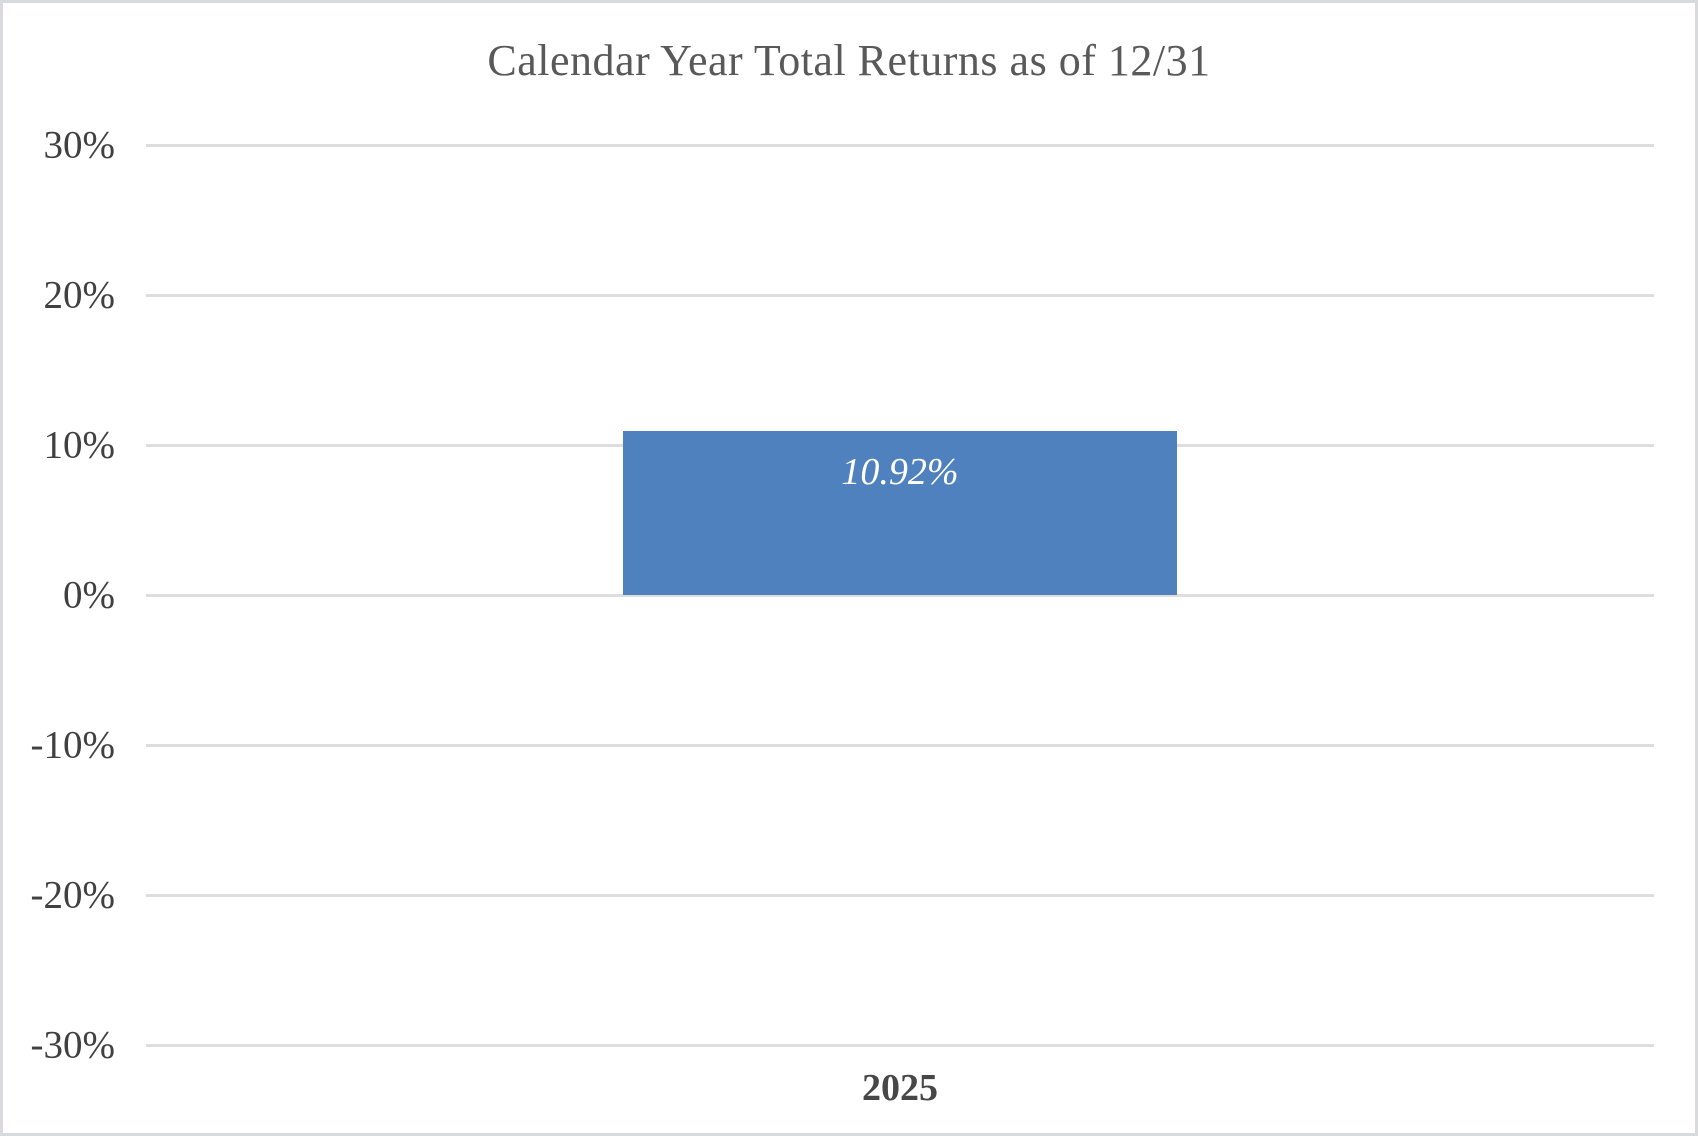  Describe the element at coordinates (79, 145) in the screenshot. I see `y-tick-label: 30%` at that location.